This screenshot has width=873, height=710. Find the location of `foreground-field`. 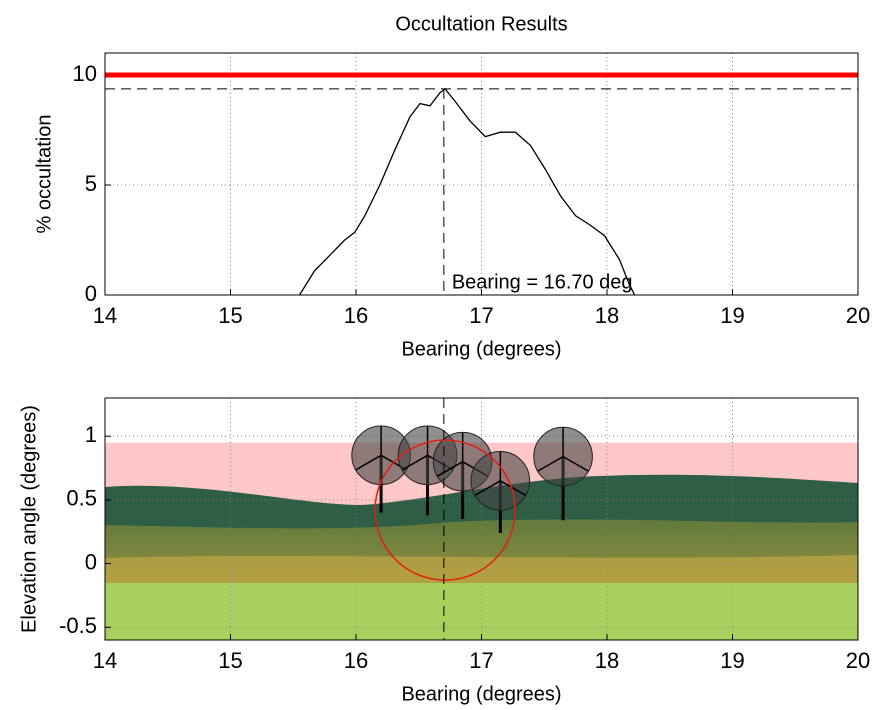

foreground-field is located at coordinates (481, 611).